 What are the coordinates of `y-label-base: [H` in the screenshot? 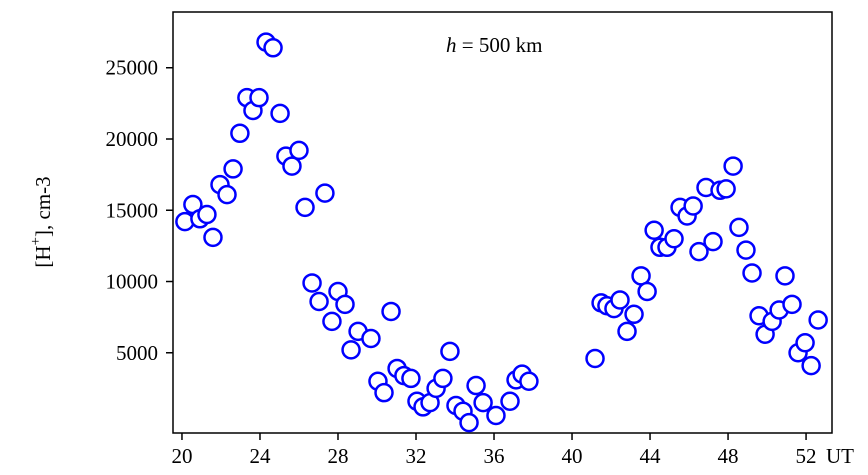 It's located at (43, 256).